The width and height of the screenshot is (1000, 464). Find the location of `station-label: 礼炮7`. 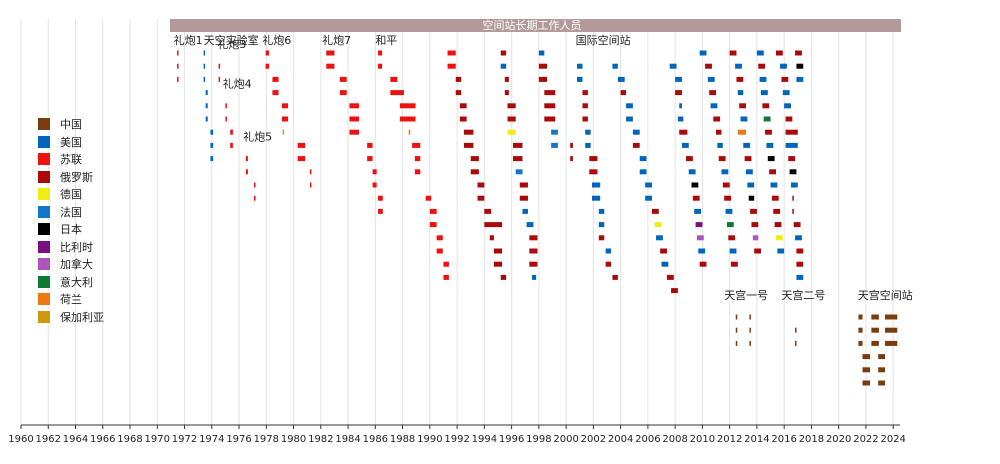

station-label: 礼炮7 is located at coordinates (336, 40).